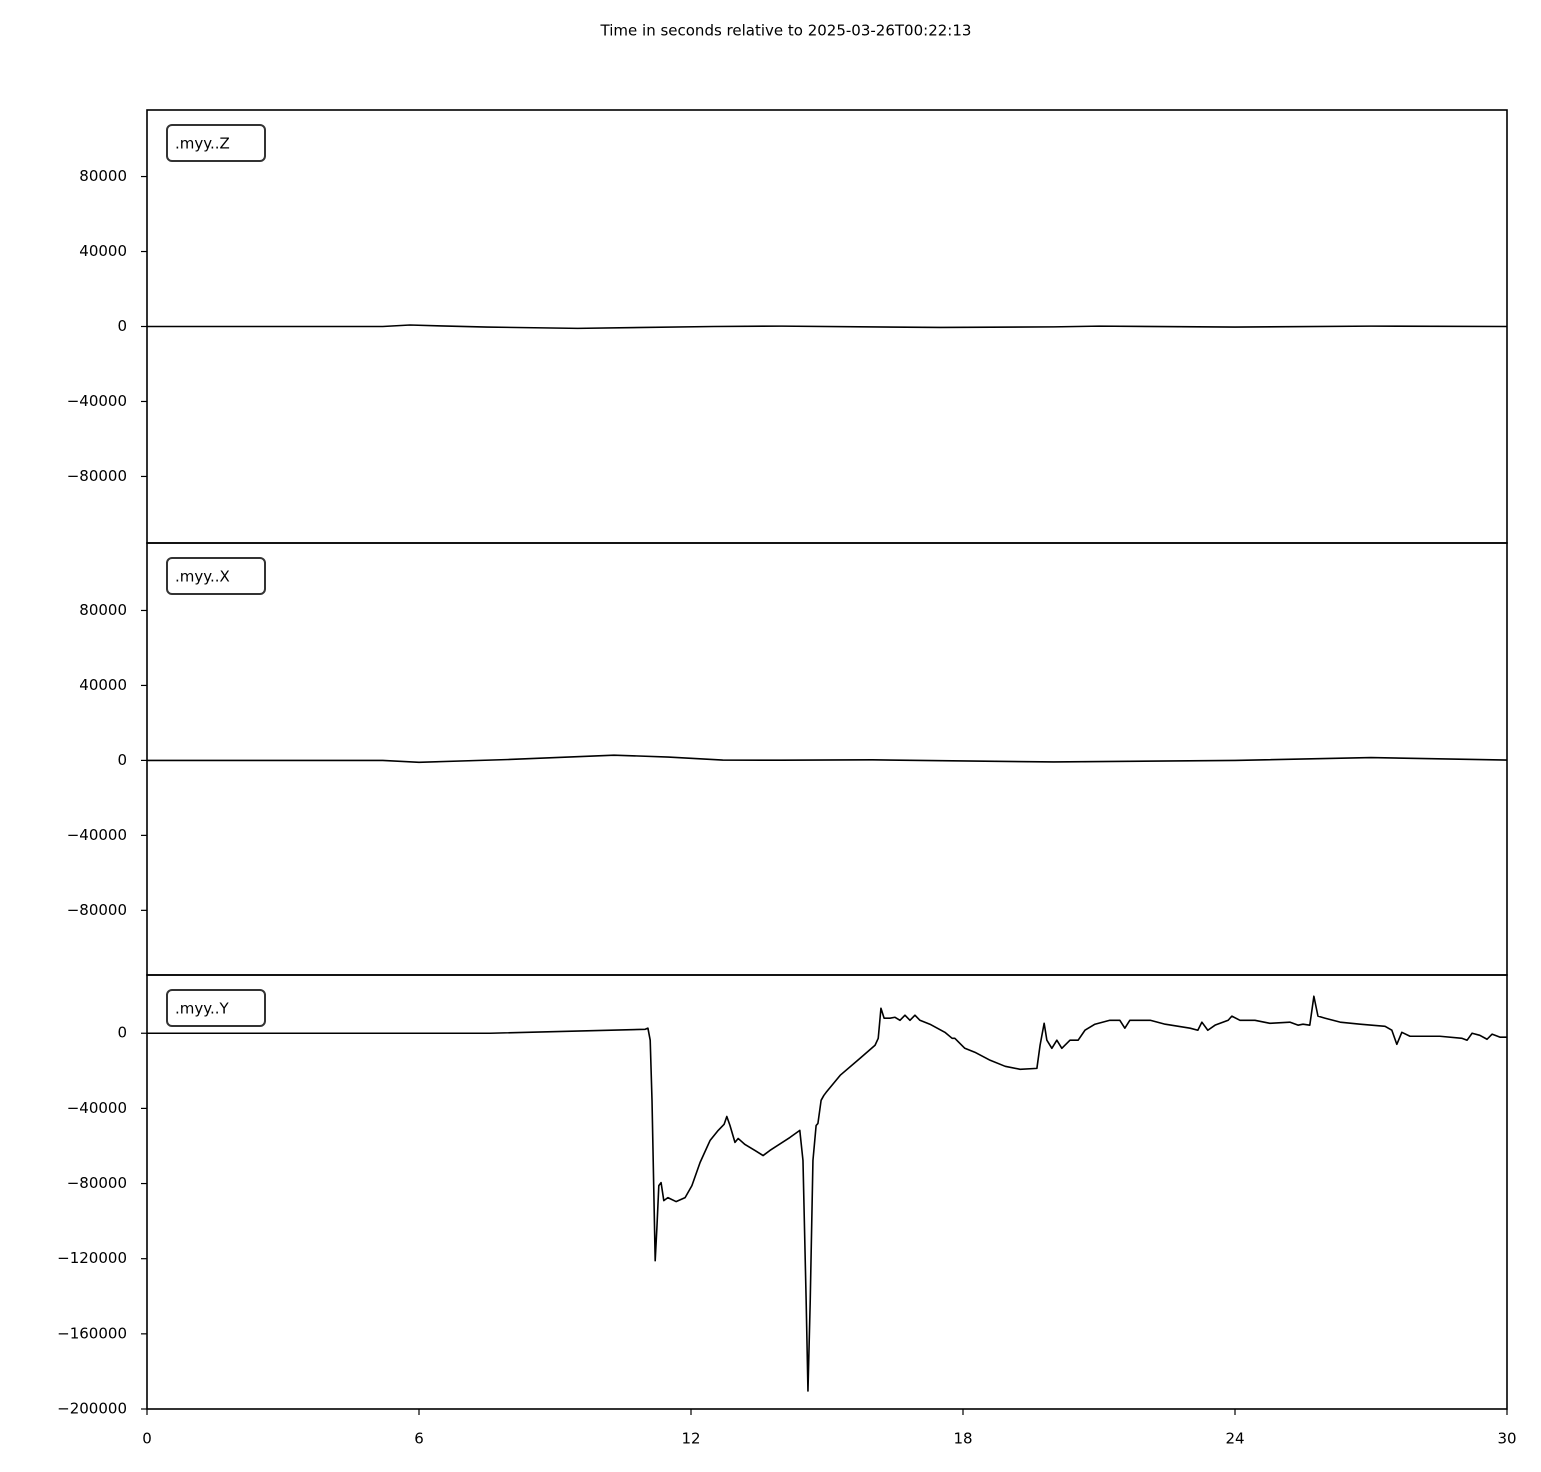 This screenshot has width=1541, height=1472. What do you see at coordinates (202, 1009) in the screenshot?
I see `legend-label: .myy..Y` at bounding box center [202, 1009].